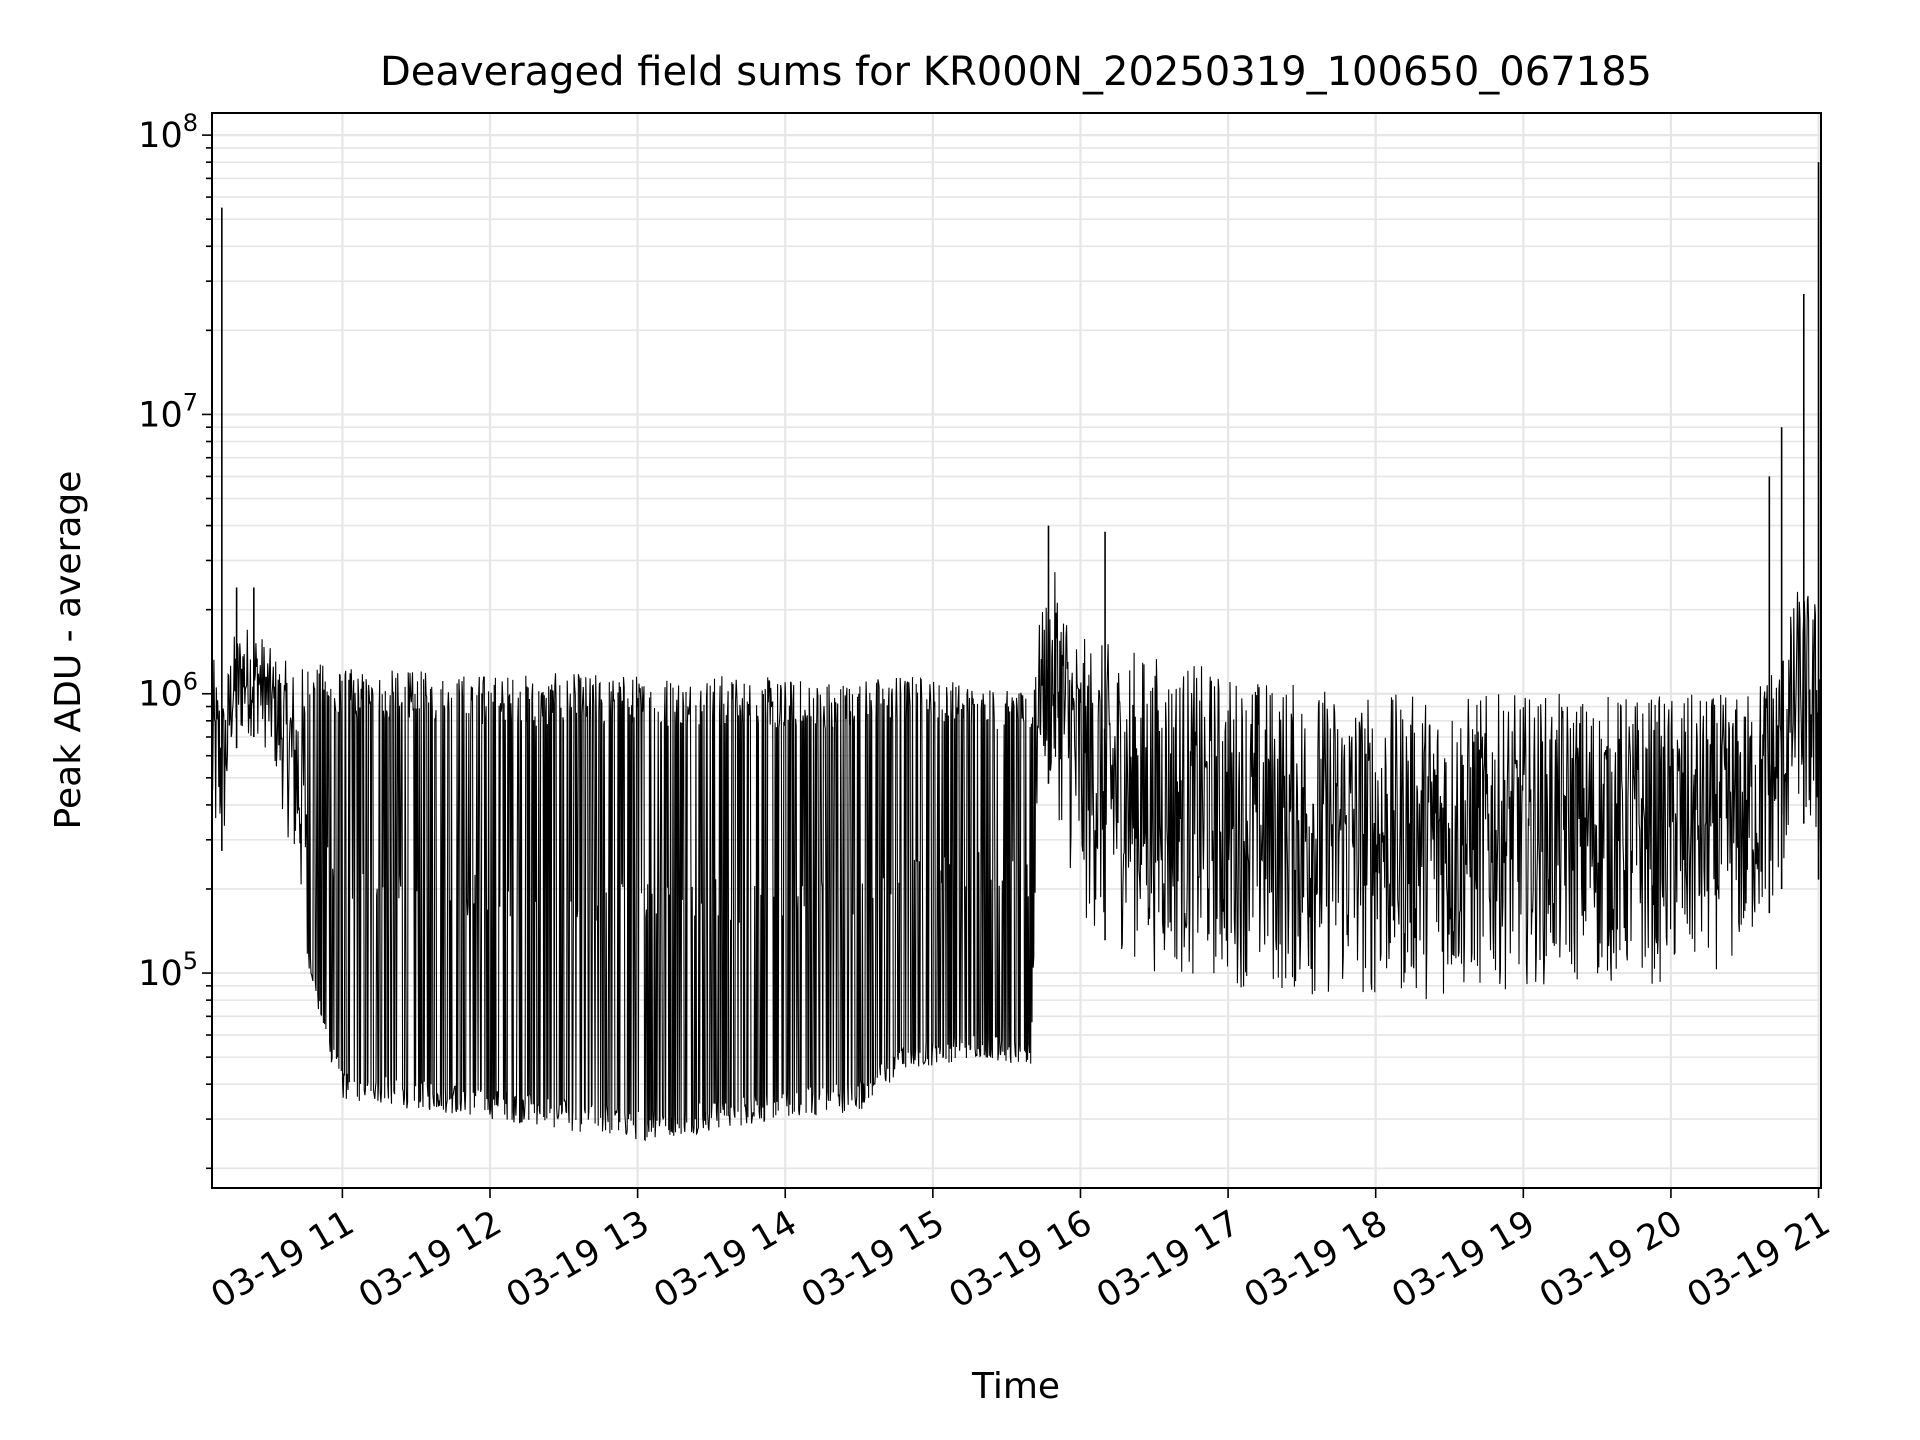 The image size is (1920, 1440). Describe the element at coordinates (1015, 1386) in the screenshot. I see `x-axis-label: Time` at that location.